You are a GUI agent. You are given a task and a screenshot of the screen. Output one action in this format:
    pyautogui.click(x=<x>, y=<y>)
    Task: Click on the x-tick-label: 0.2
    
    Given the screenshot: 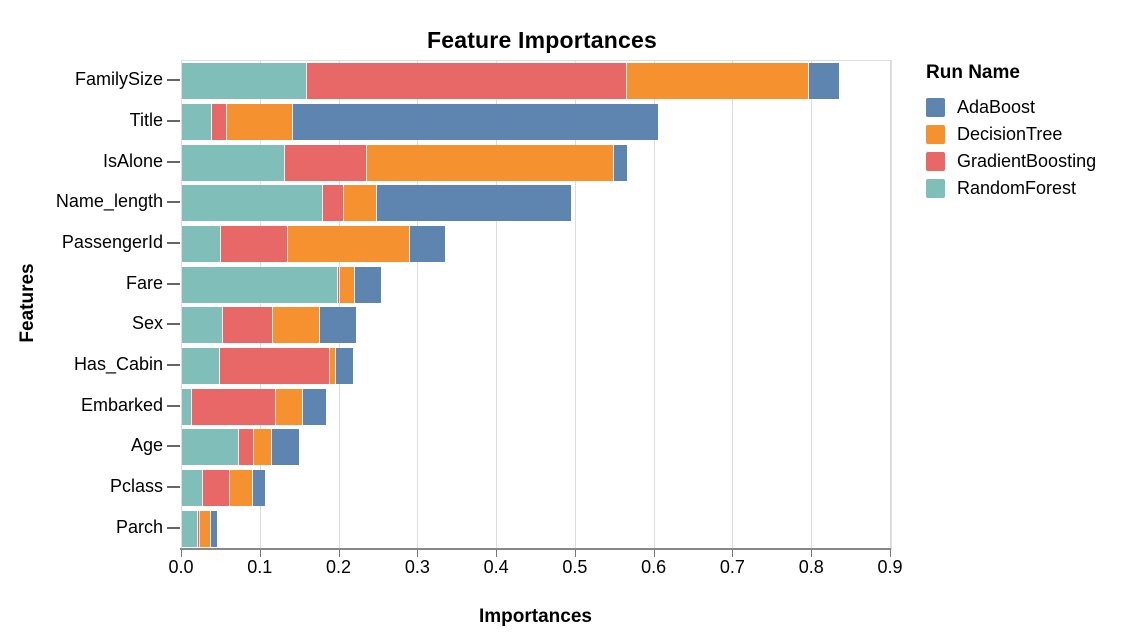 What is the action you would take?
    pyautogui.click(x=339, y=567)
    